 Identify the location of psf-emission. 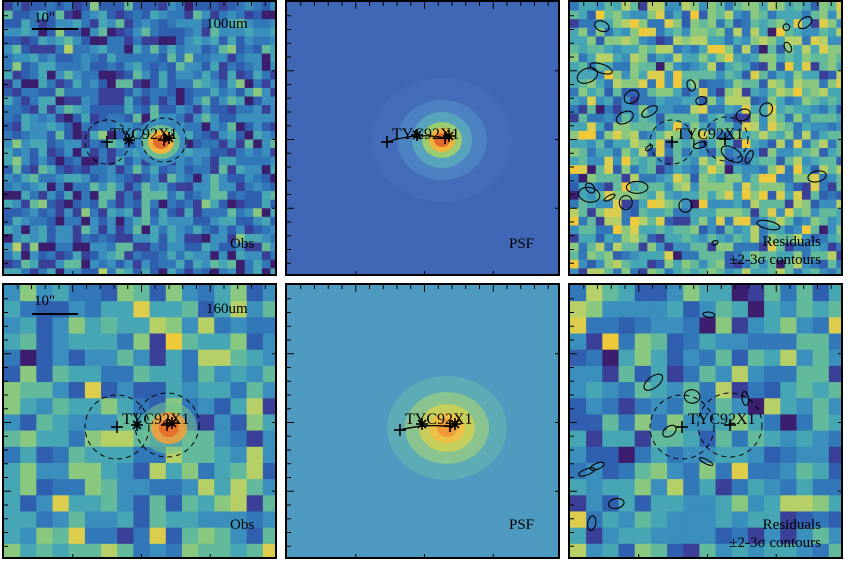
(447, 428).